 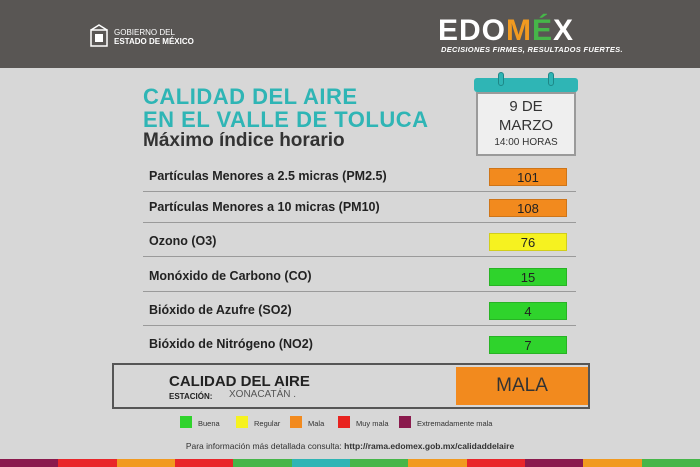 What do you see at coordinates (154, 41) in the screenshot?
I see `gov-line2: ESTADO DE MÉXICO` at bounding box center [154, 41].